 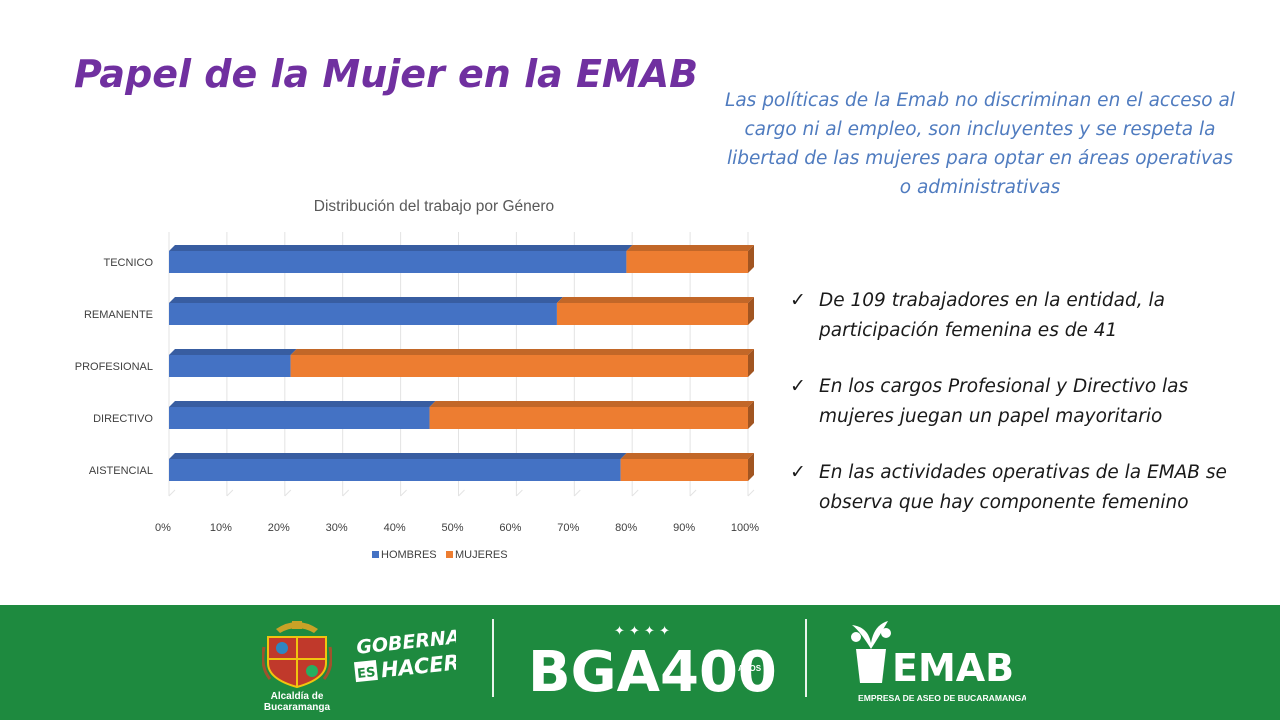 What do you see at coordinates (942, 698) in the screenshot?
I see `company-tagline: EMPRESA DE ASEO DE BUCARAMANGA` at bounding box center [942, 698].